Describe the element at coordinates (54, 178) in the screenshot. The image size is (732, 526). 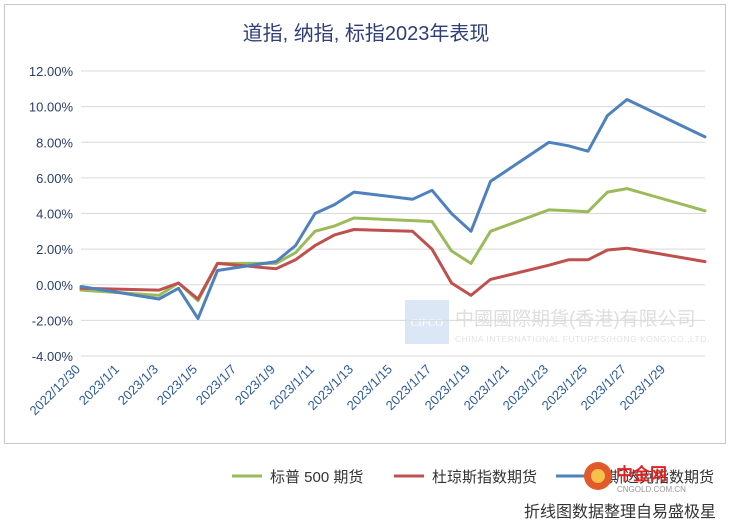
I see `y-tick-label: 6.00%` at that location.